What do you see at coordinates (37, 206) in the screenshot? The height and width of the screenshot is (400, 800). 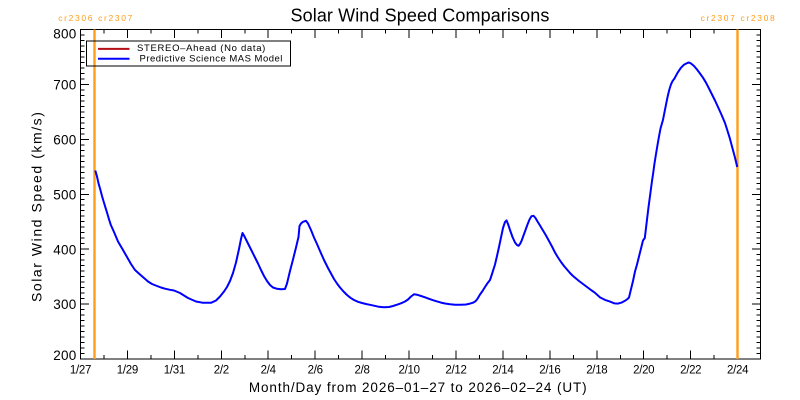 I see `svg-text: Solar Wind Speed (km/s)` at bounding box center [37, 206].